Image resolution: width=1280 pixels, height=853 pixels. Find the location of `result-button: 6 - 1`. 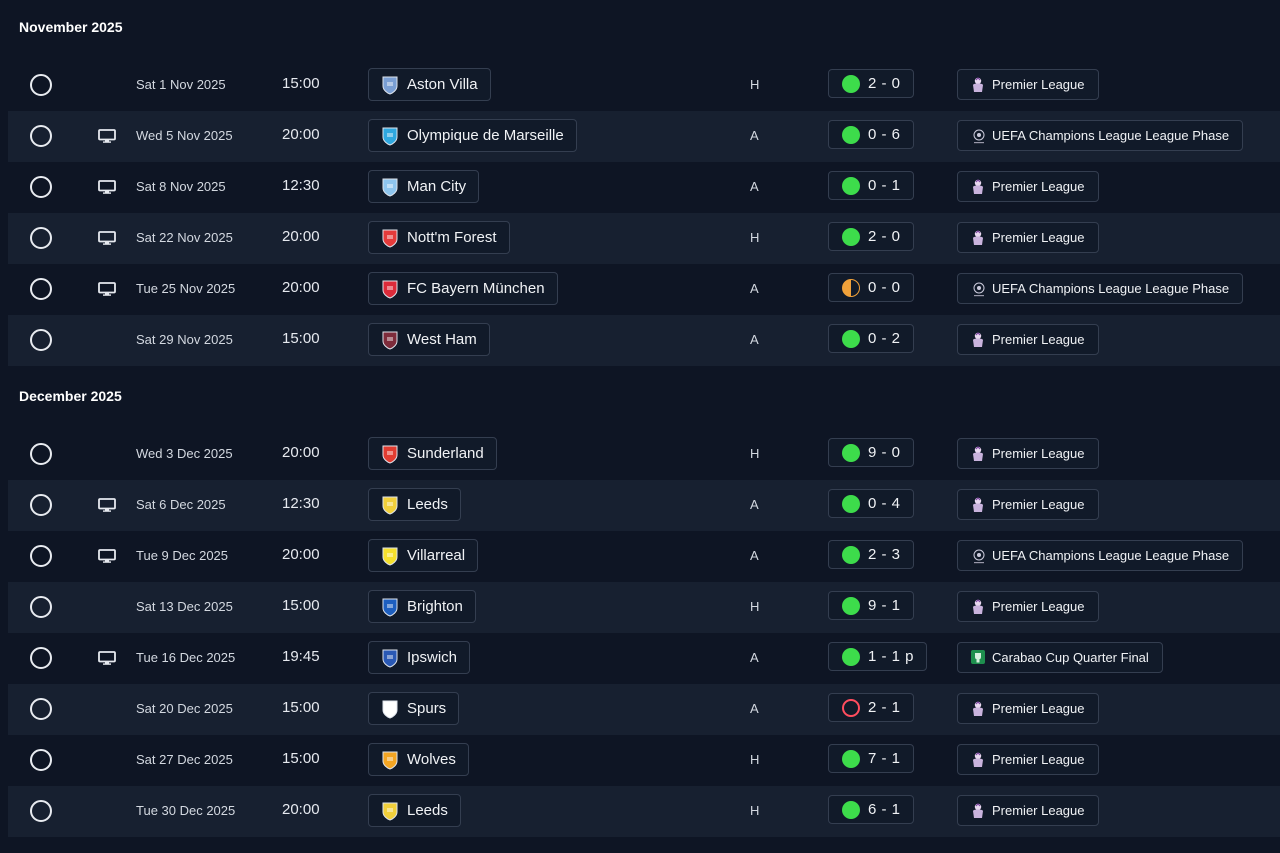

result-button: 6 - 1 is located at coordinates (871, 809).